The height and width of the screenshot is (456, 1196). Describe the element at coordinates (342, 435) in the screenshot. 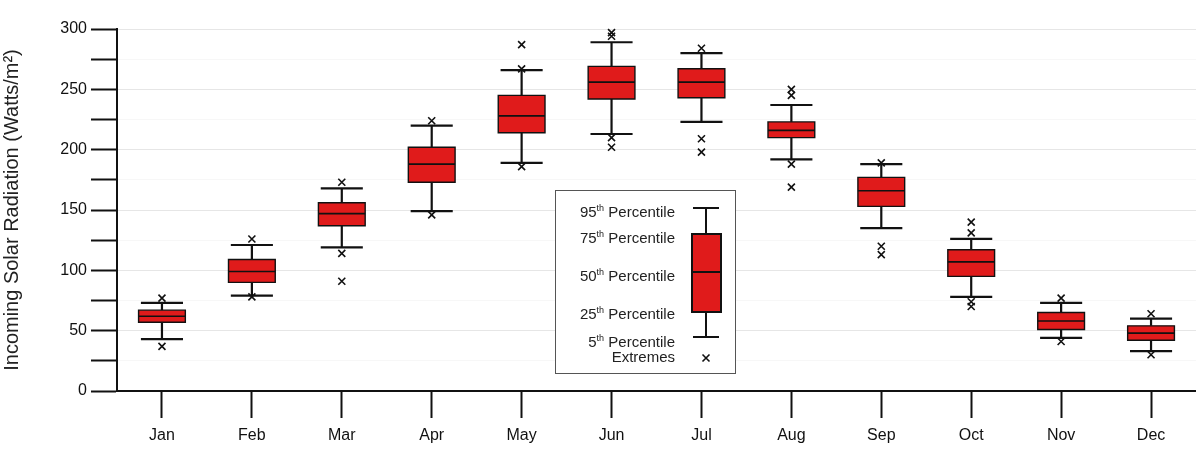

I see `x-tick-label: Mar` at that location.